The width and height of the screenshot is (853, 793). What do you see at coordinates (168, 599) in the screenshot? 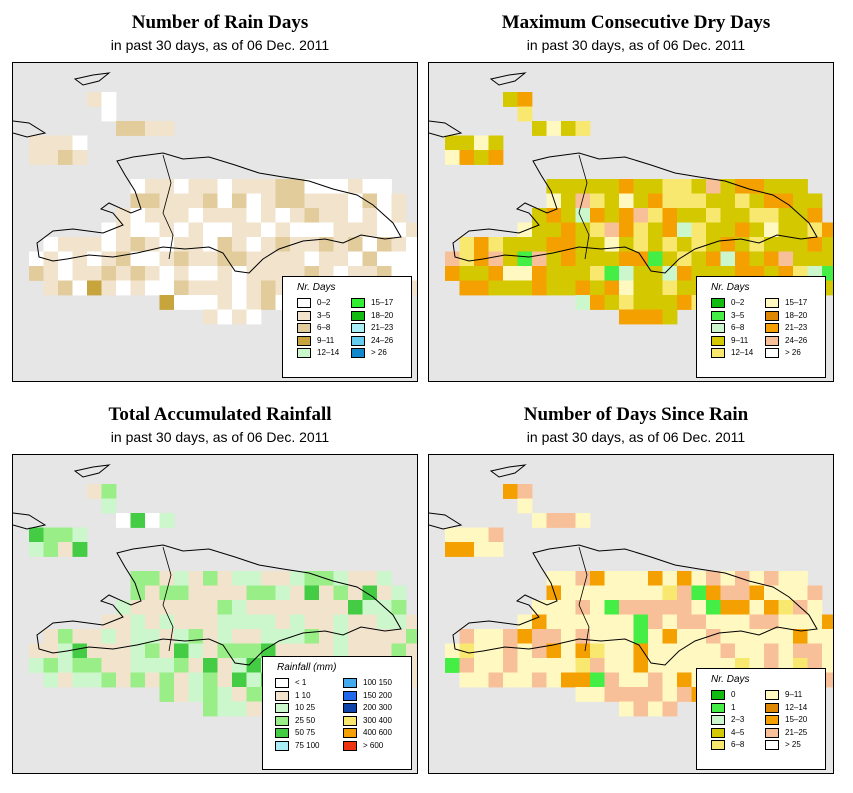
I see `border-line` at bounding box center [168, 599].